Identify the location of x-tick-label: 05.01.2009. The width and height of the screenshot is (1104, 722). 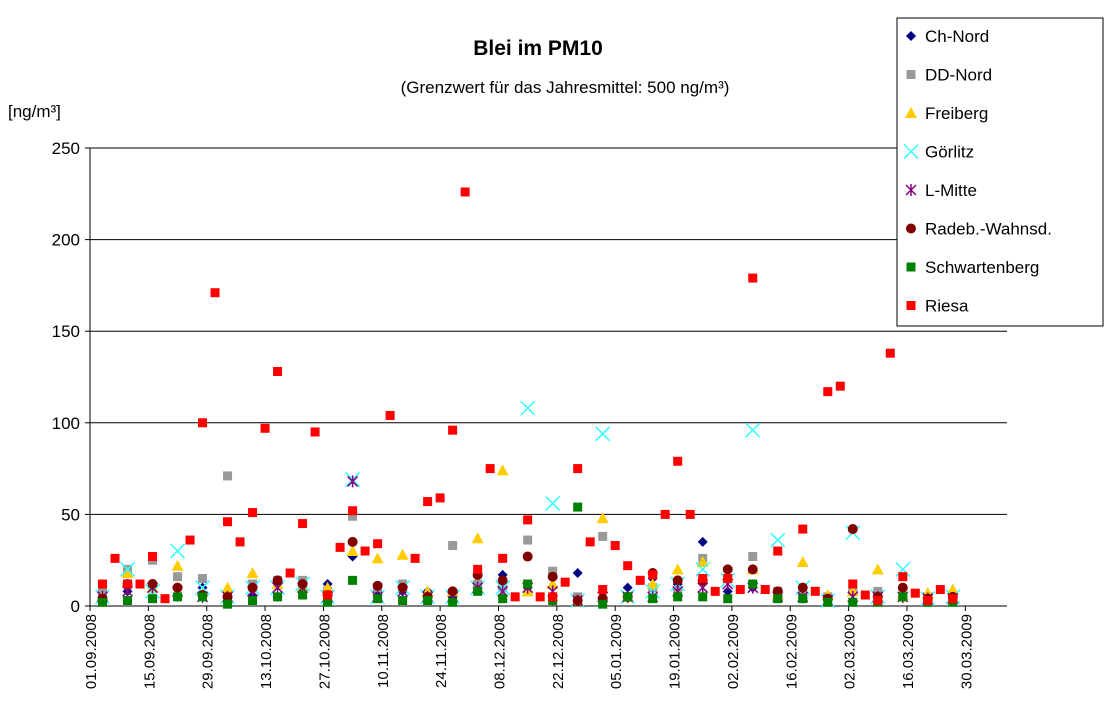
(616, 651).